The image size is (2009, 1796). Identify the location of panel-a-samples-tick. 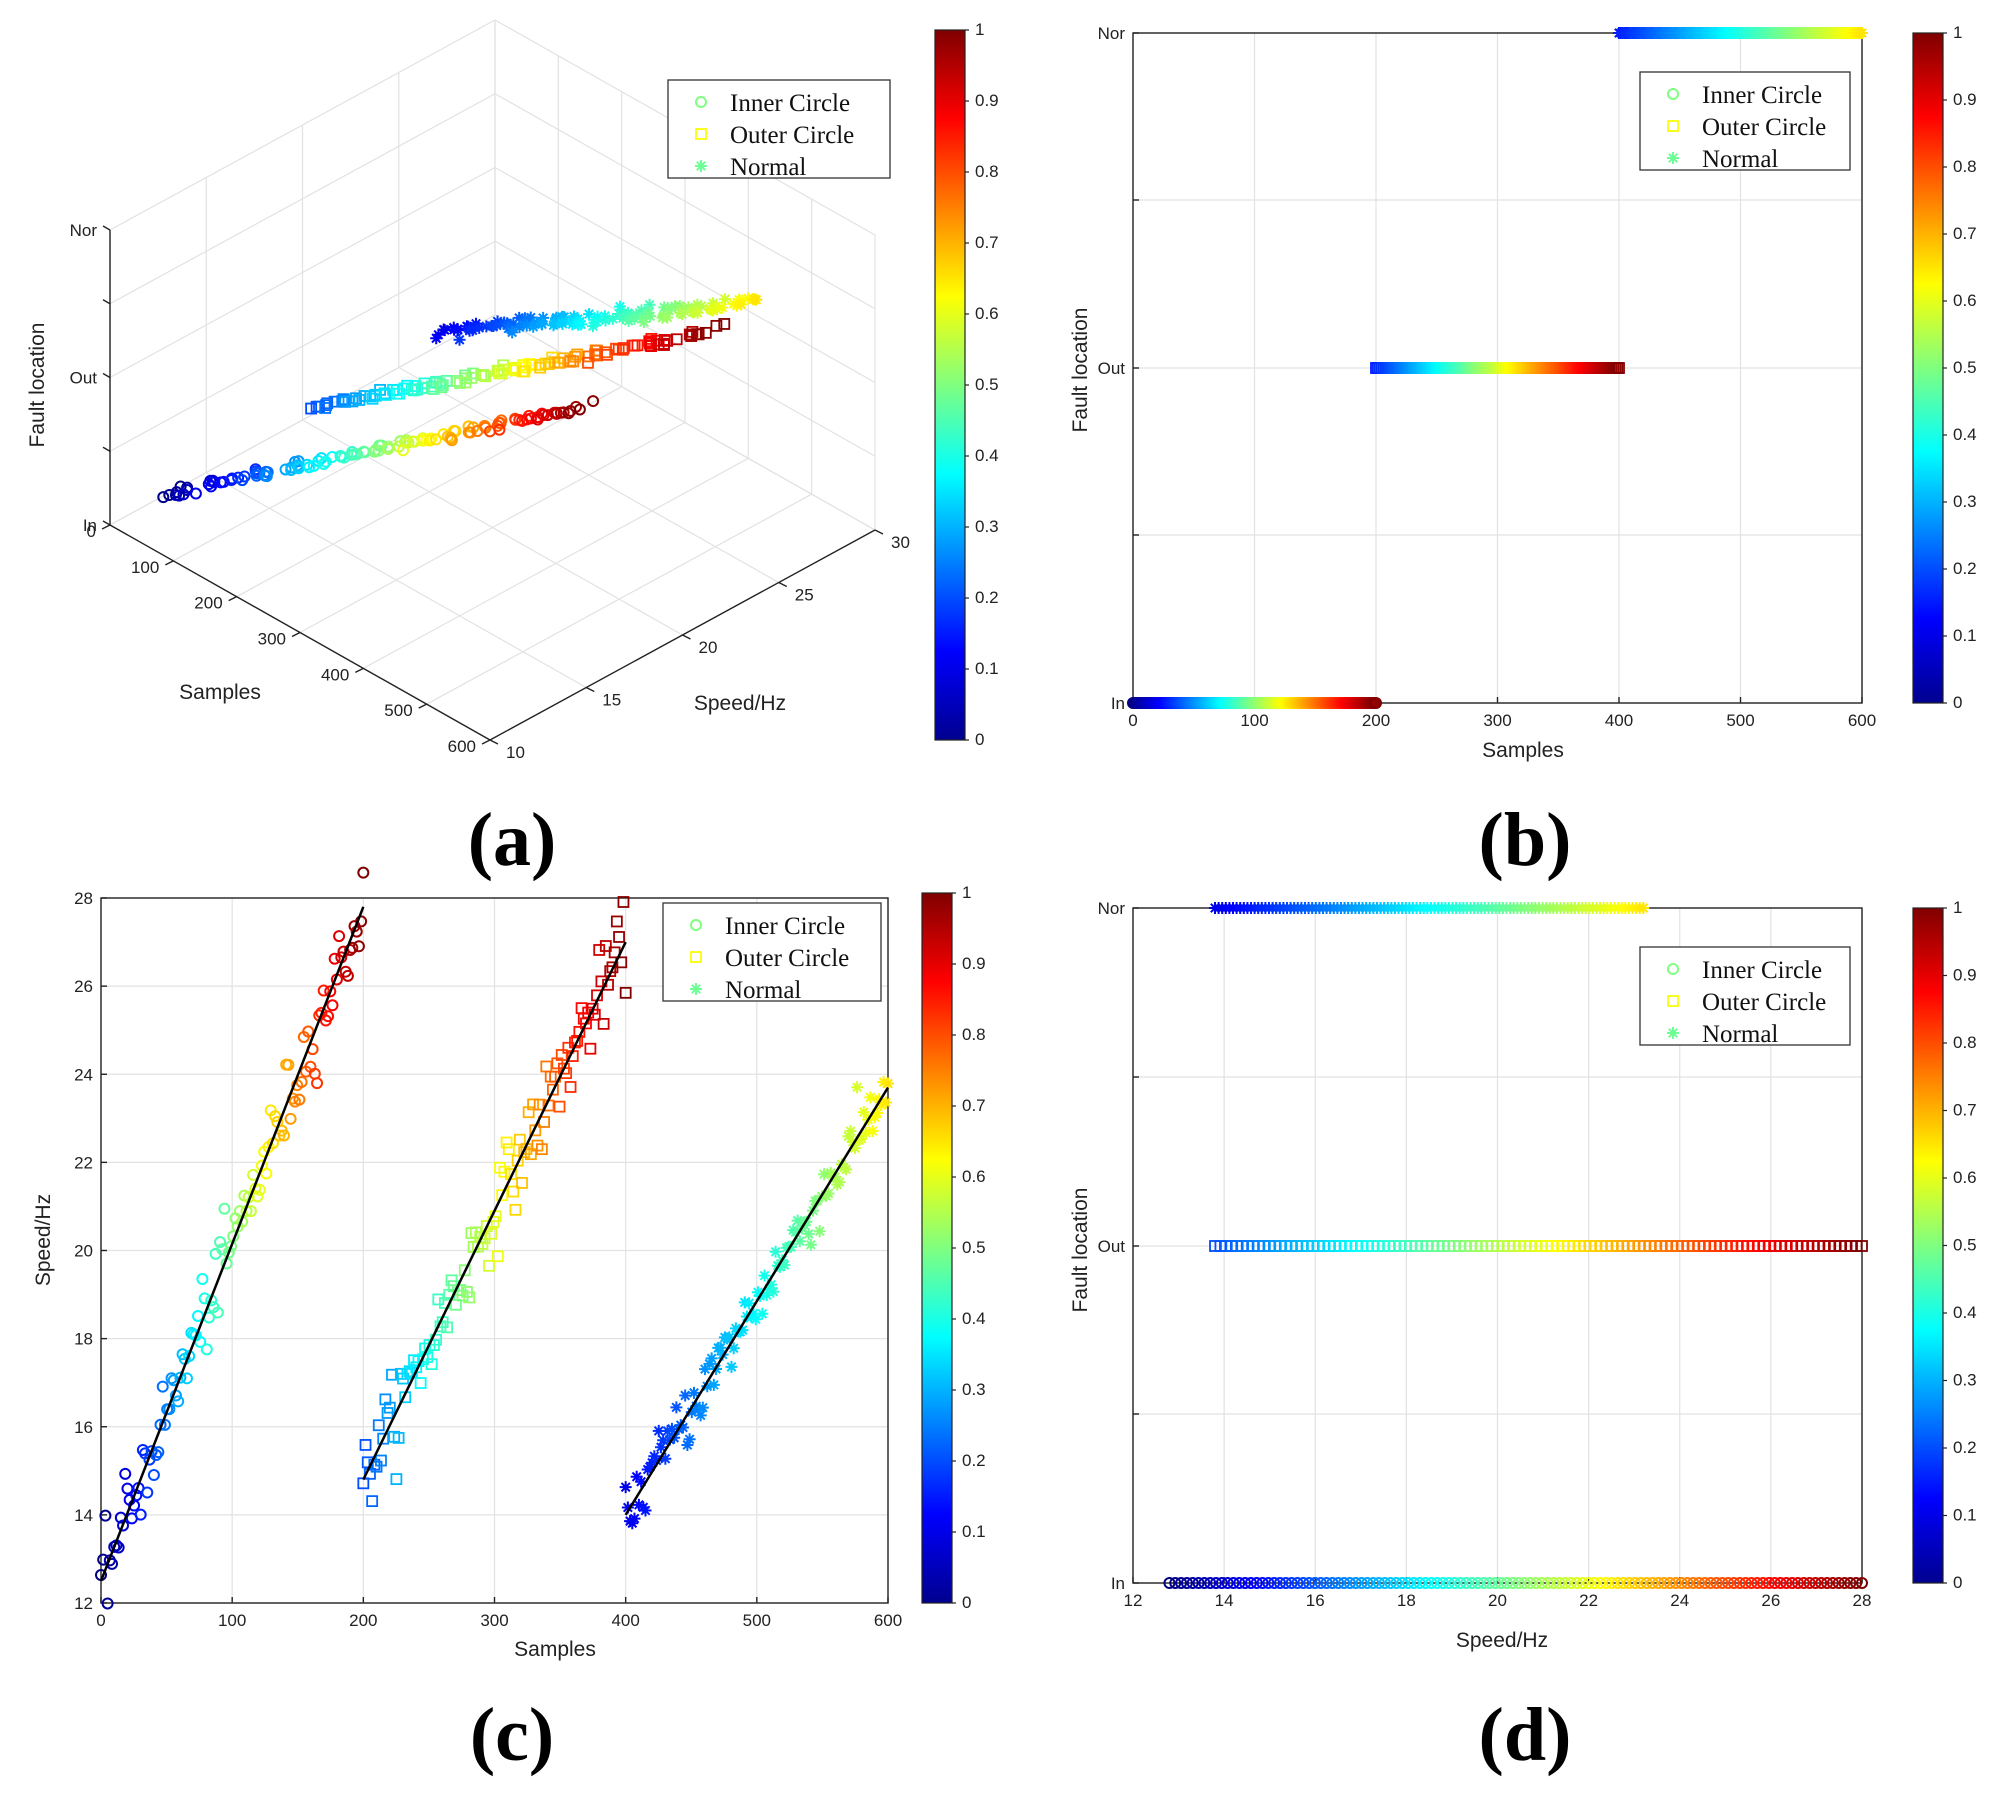
(169, 563).